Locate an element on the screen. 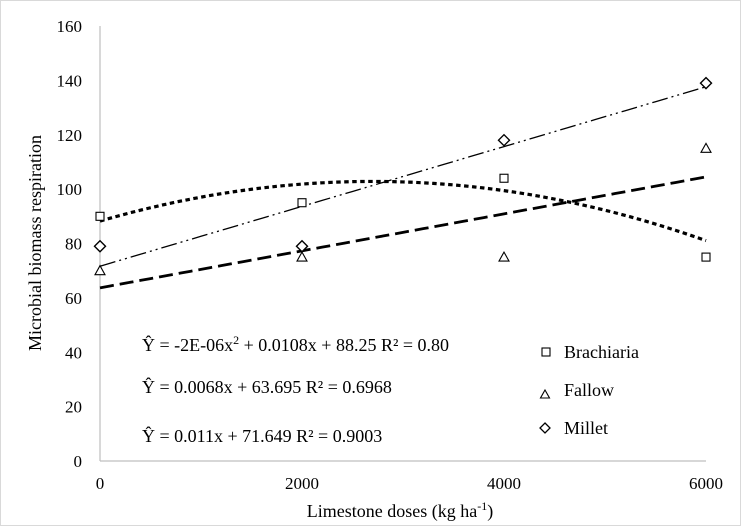 The image size is (741, 526). y-axis-title: Microbial biomass respiration is located at coordinates (35, 243).